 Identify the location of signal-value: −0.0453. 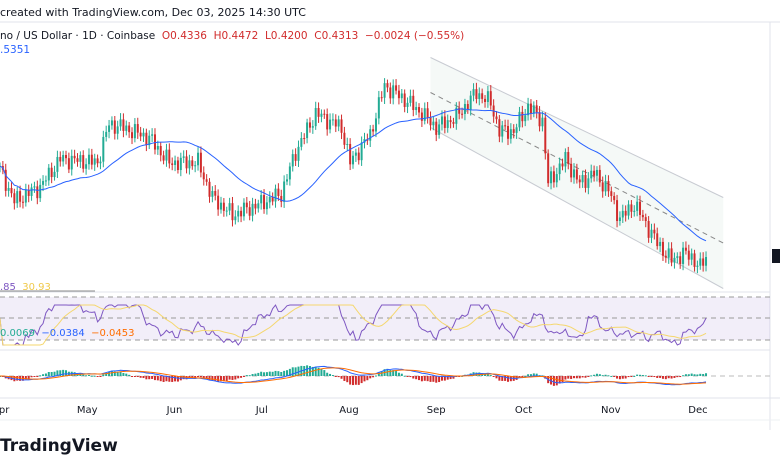
(113, 333).